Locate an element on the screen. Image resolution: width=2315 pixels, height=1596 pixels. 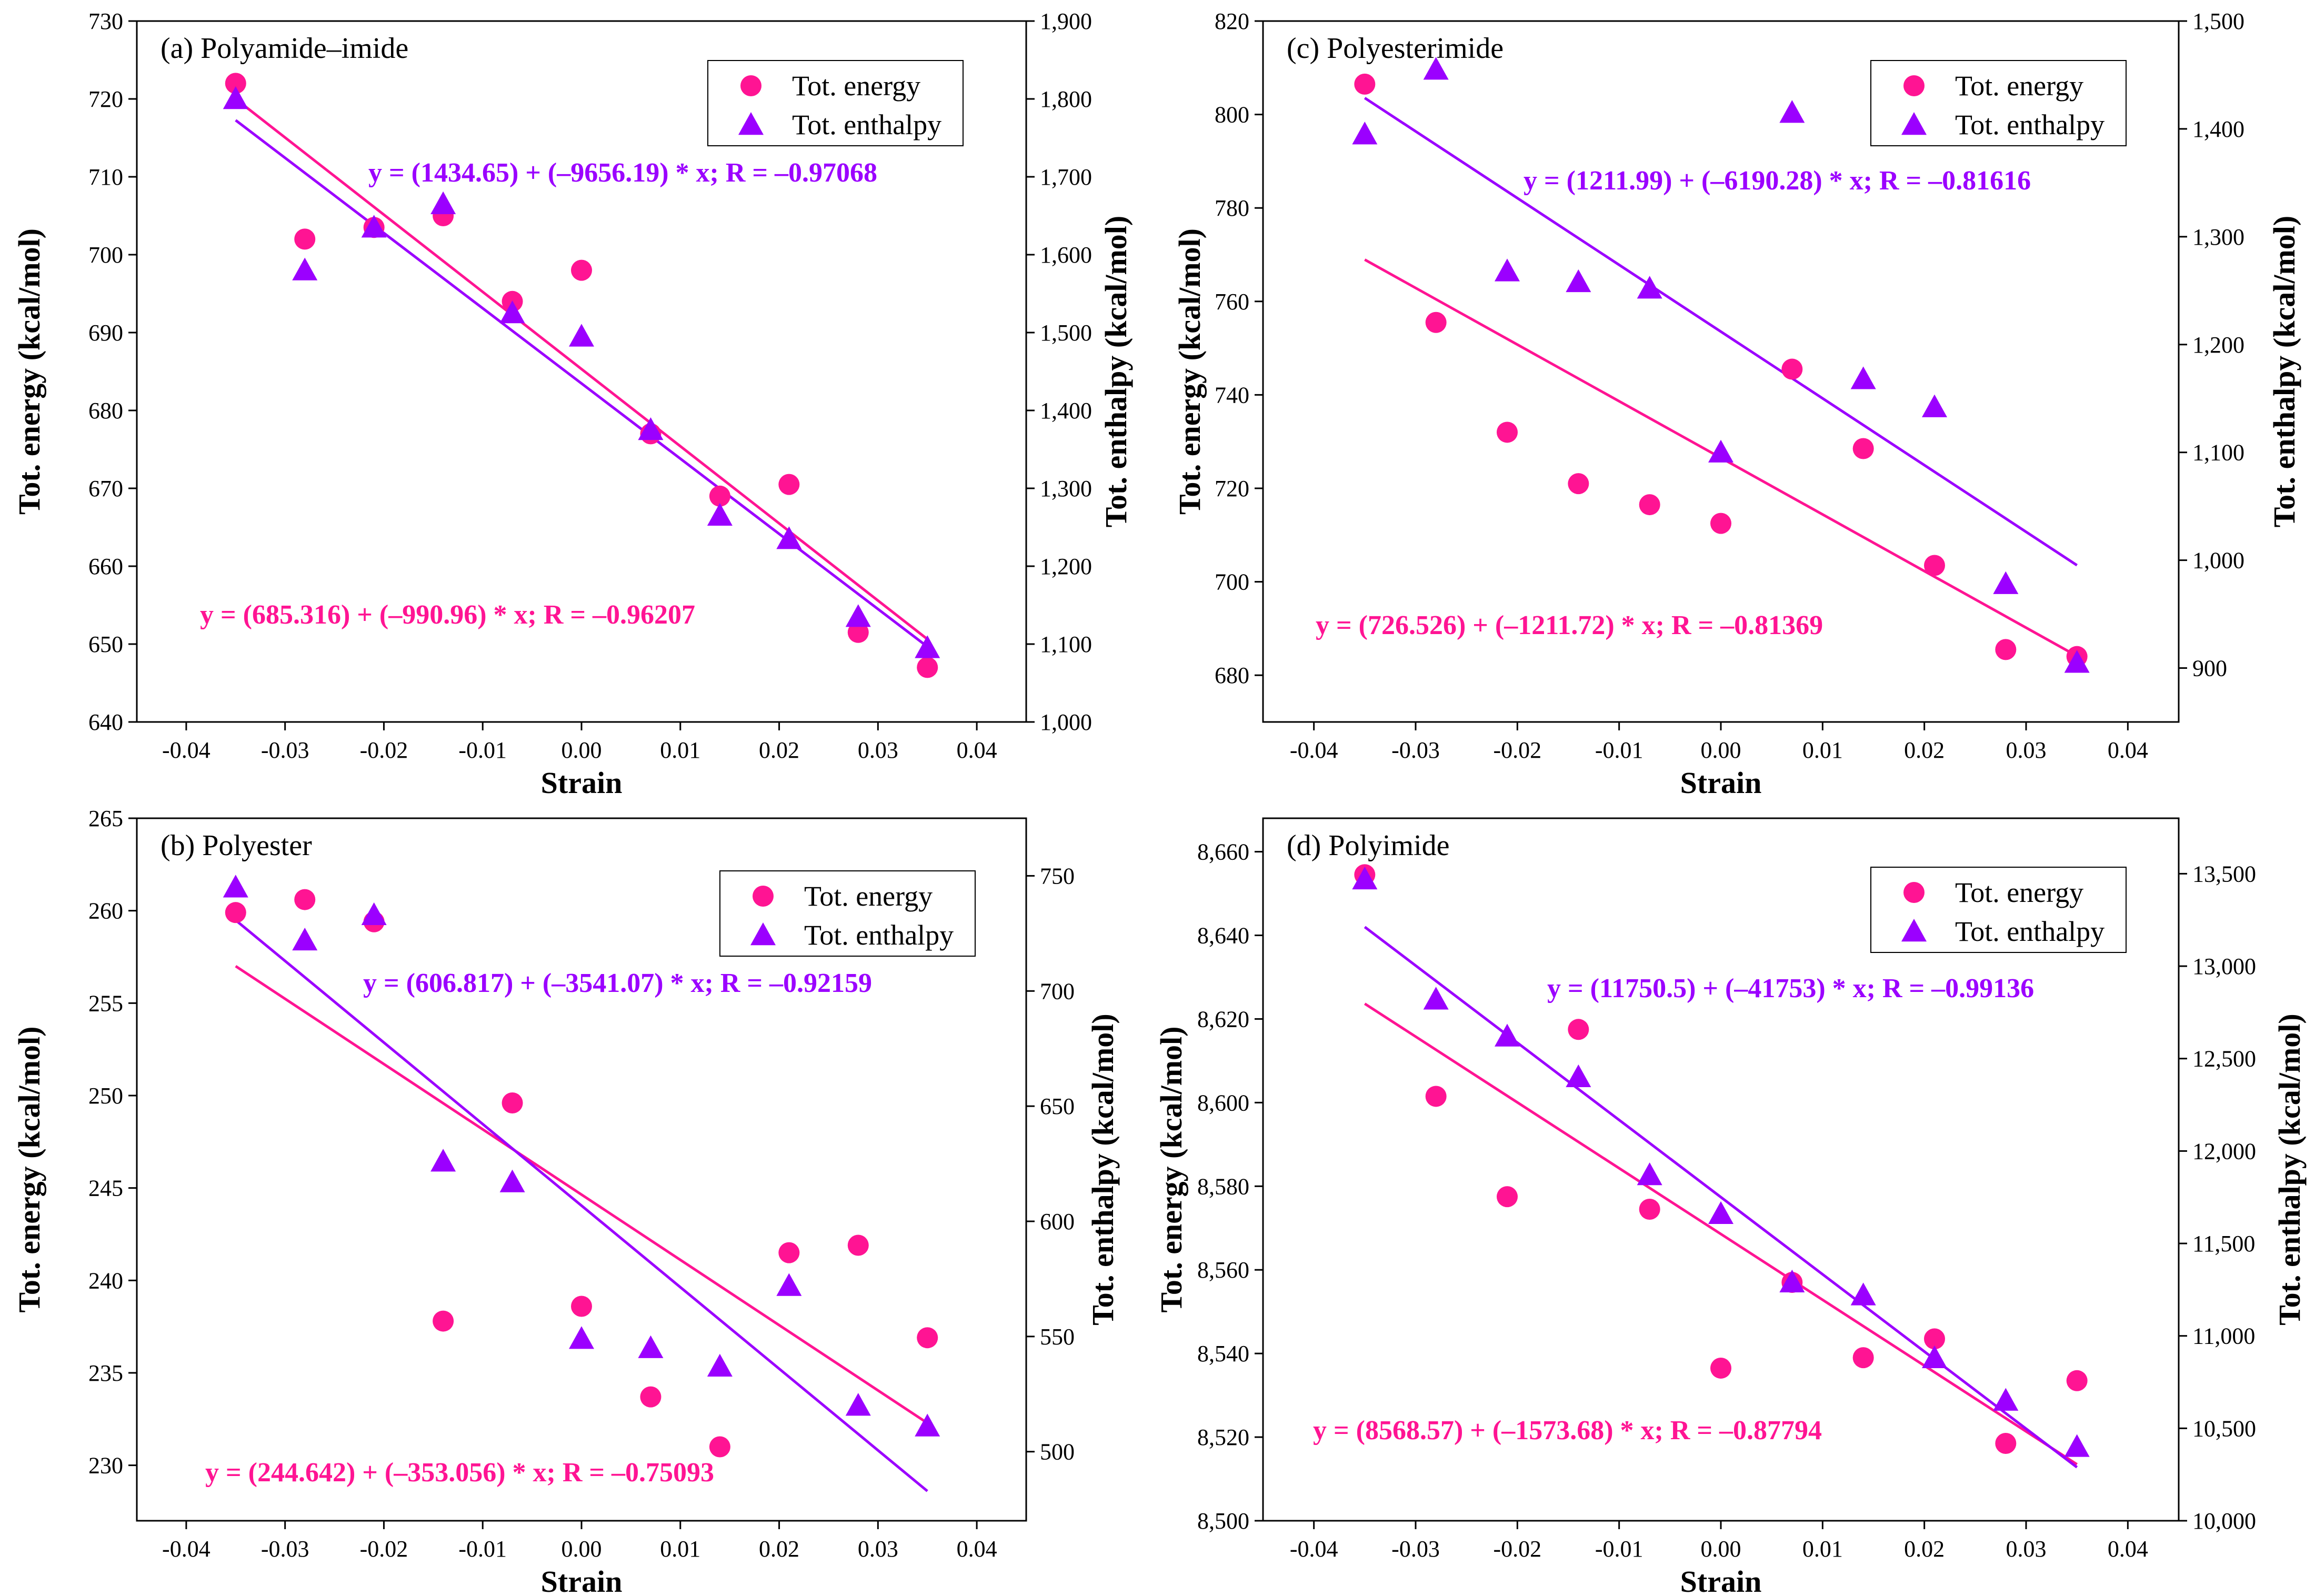
x-tick-label: 0.03 is located at coordinates (2026, 1549).